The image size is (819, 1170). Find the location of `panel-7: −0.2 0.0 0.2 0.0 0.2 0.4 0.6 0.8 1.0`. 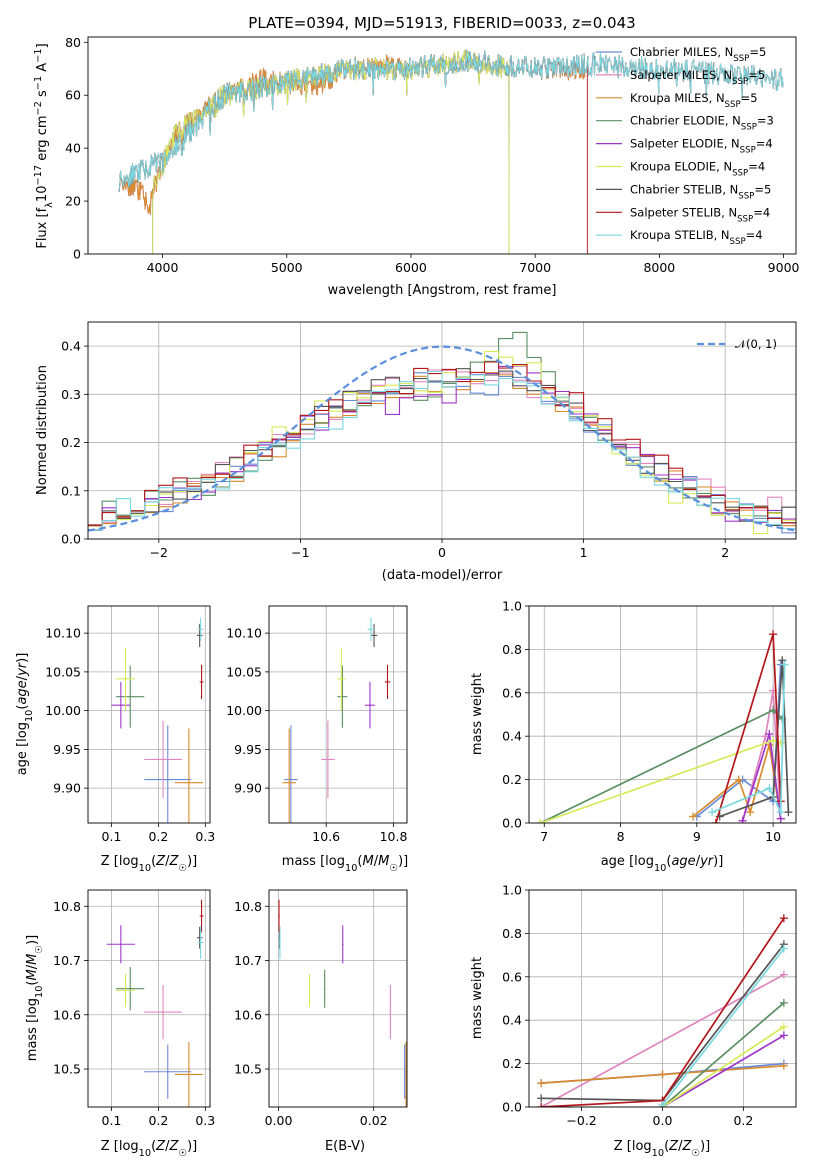

panel-7: −0.2 0.0 0.2 0.0 0.2 0.4 0.6 0.8 1.0 is located at coordinates (649, 1005).